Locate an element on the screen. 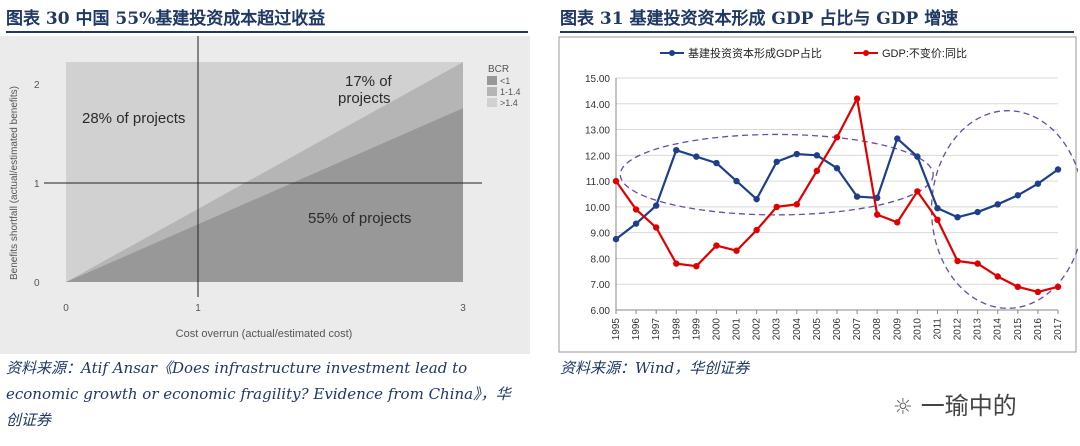  label-17pct-line2: projects is located at coordinates (364, 98).